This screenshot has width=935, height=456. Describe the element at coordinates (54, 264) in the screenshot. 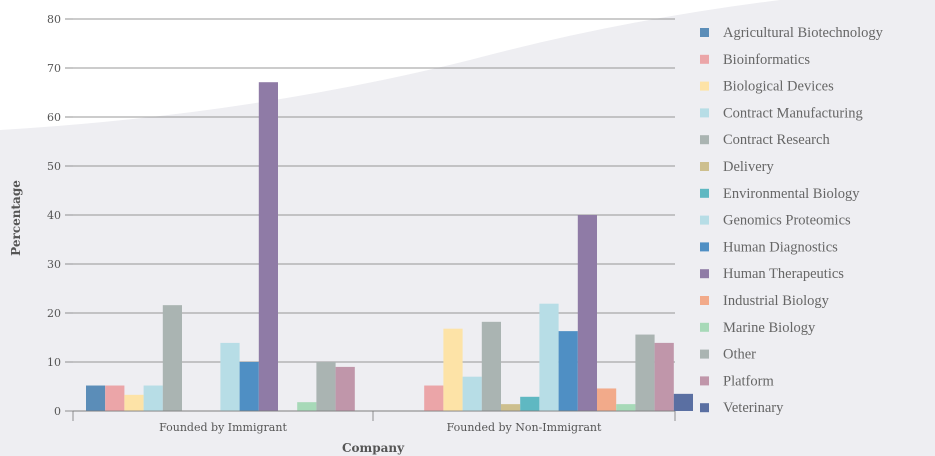

I see `y-tick-label: 30` at that location.